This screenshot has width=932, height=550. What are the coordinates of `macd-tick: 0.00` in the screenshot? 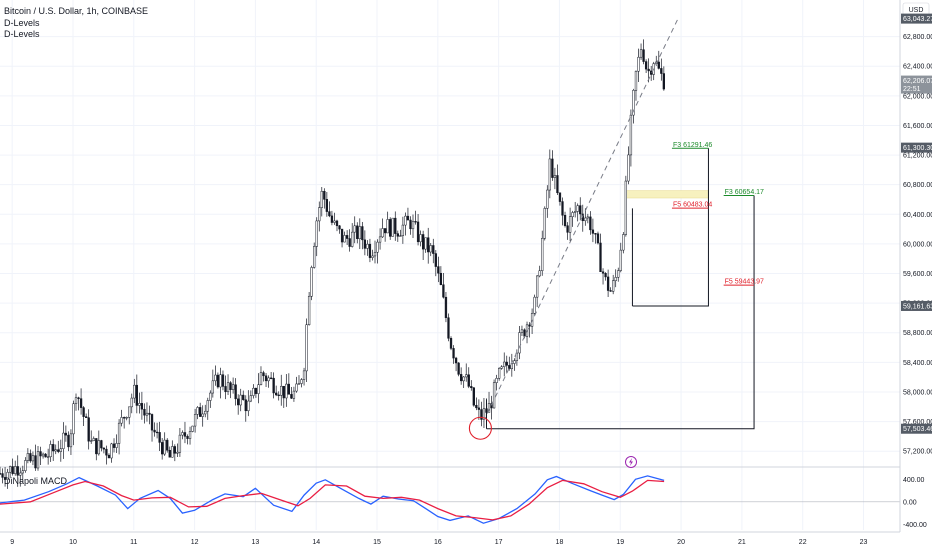 It's located at (910, 502).